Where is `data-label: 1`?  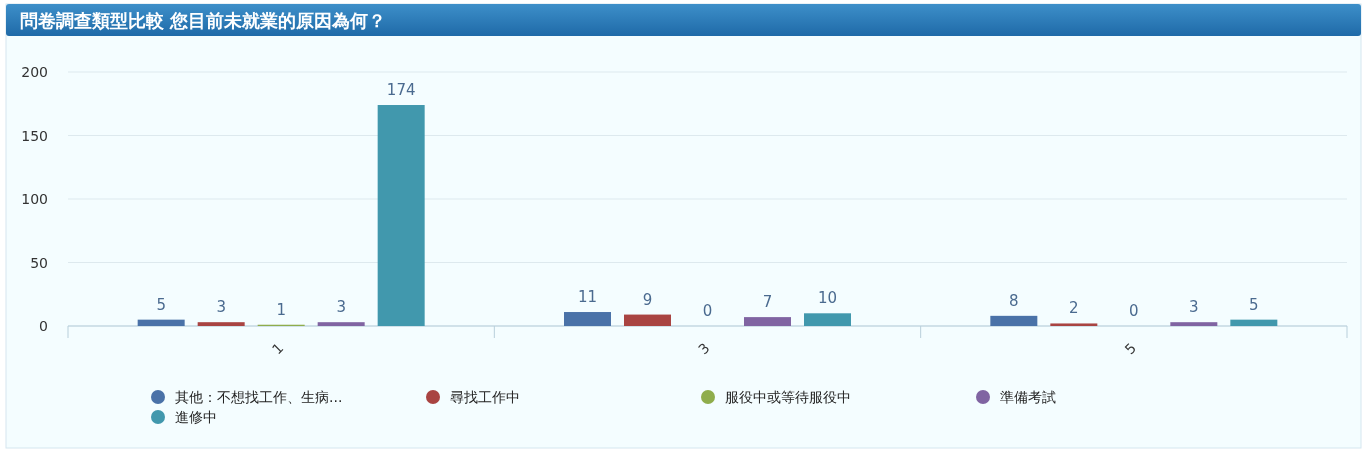
data-label: 1 is located at coordinates (281, 309).